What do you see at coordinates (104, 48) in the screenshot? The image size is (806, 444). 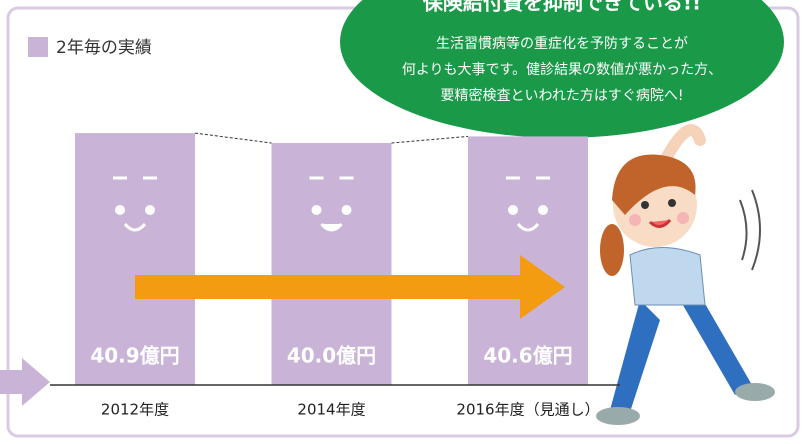 I see `legend-label: 2年毎の実績` at bounding box center [104, 48].